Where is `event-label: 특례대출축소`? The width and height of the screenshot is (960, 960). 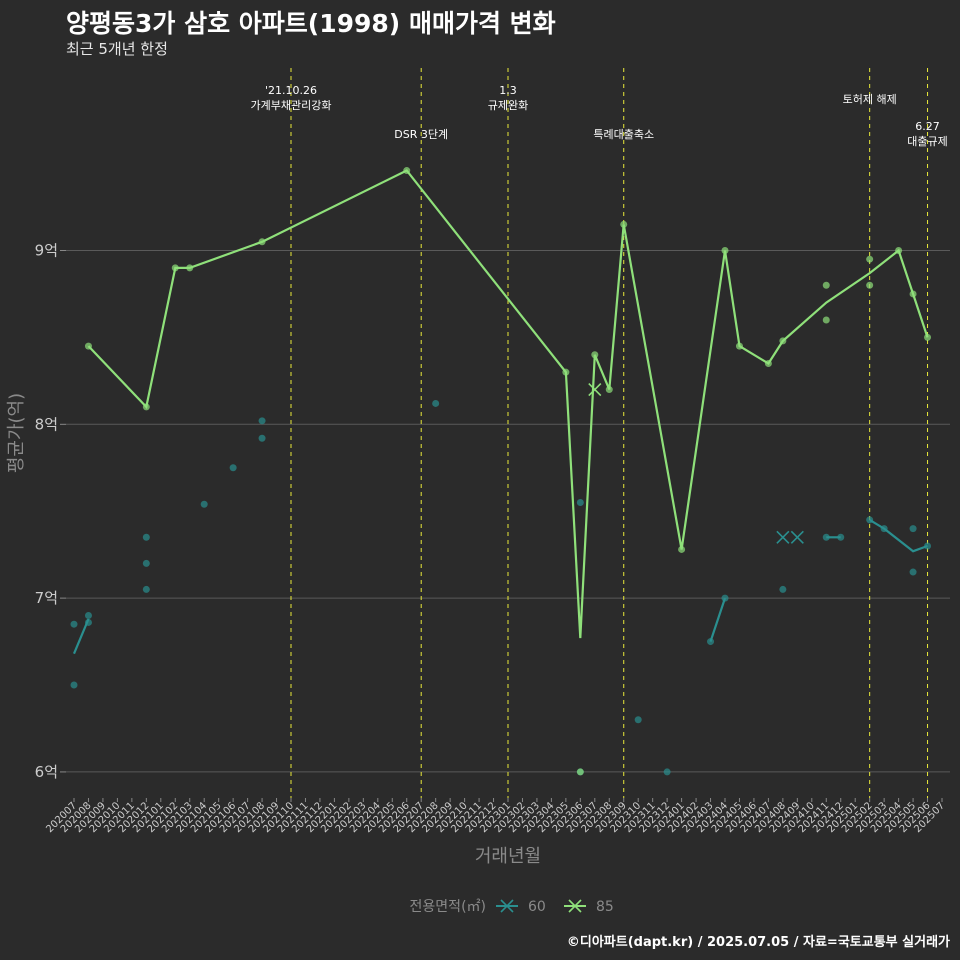 event-label: 특례대출축소 is located at coordinates (623, 134).